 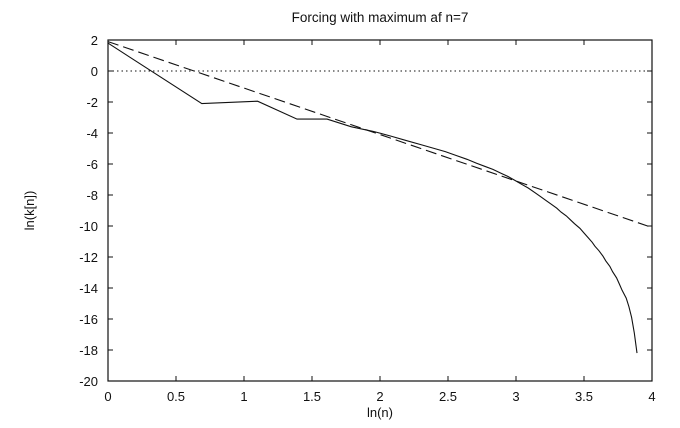 What do you see at coordinates (88, 288) in the screenshot?
I see `y-tick-label: -14` at bounding box center [88, 288].